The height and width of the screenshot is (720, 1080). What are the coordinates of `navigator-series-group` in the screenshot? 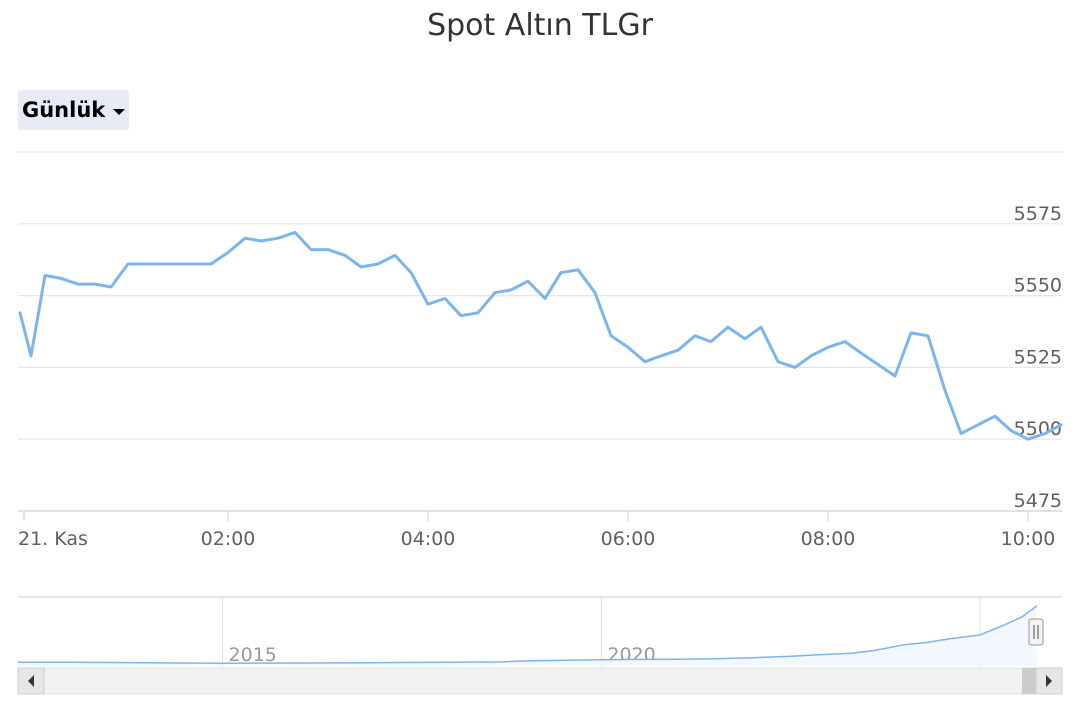 It's located at (527, 635).